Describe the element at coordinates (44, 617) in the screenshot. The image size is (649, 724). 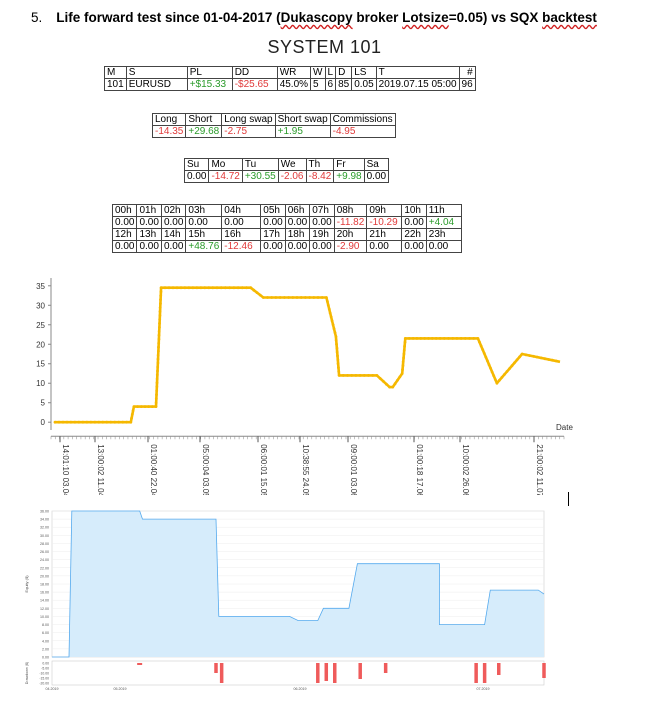
I see `y-tick-label: 10.00` at that location.